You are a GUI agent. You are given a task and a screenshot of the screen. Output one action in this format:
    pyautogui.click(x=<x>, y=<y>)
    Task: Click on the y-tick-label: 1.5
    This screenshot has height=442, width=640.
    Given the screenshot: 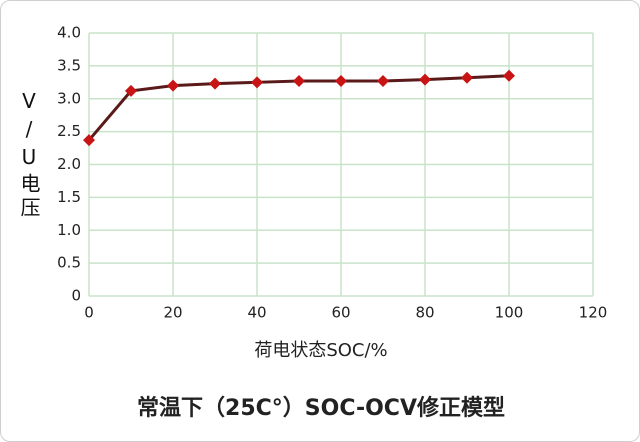 What is the action you would take?
    pyautogui.click(x=69, y=197)
    